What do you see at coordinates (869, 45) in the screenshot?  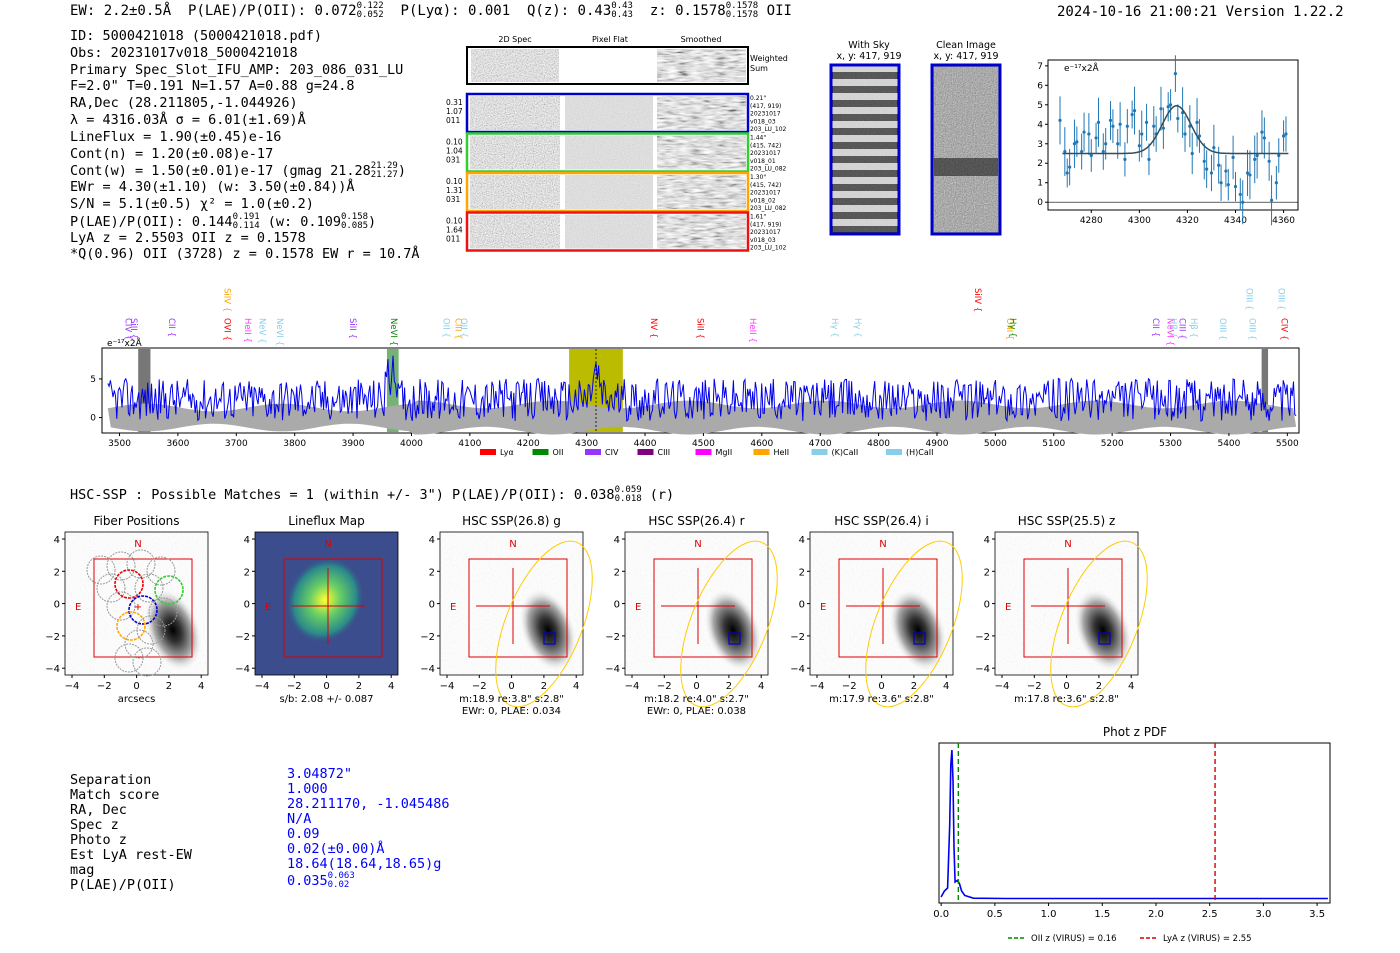 I see `with-sky-title: With Sky` at bounding box center [869, 45].